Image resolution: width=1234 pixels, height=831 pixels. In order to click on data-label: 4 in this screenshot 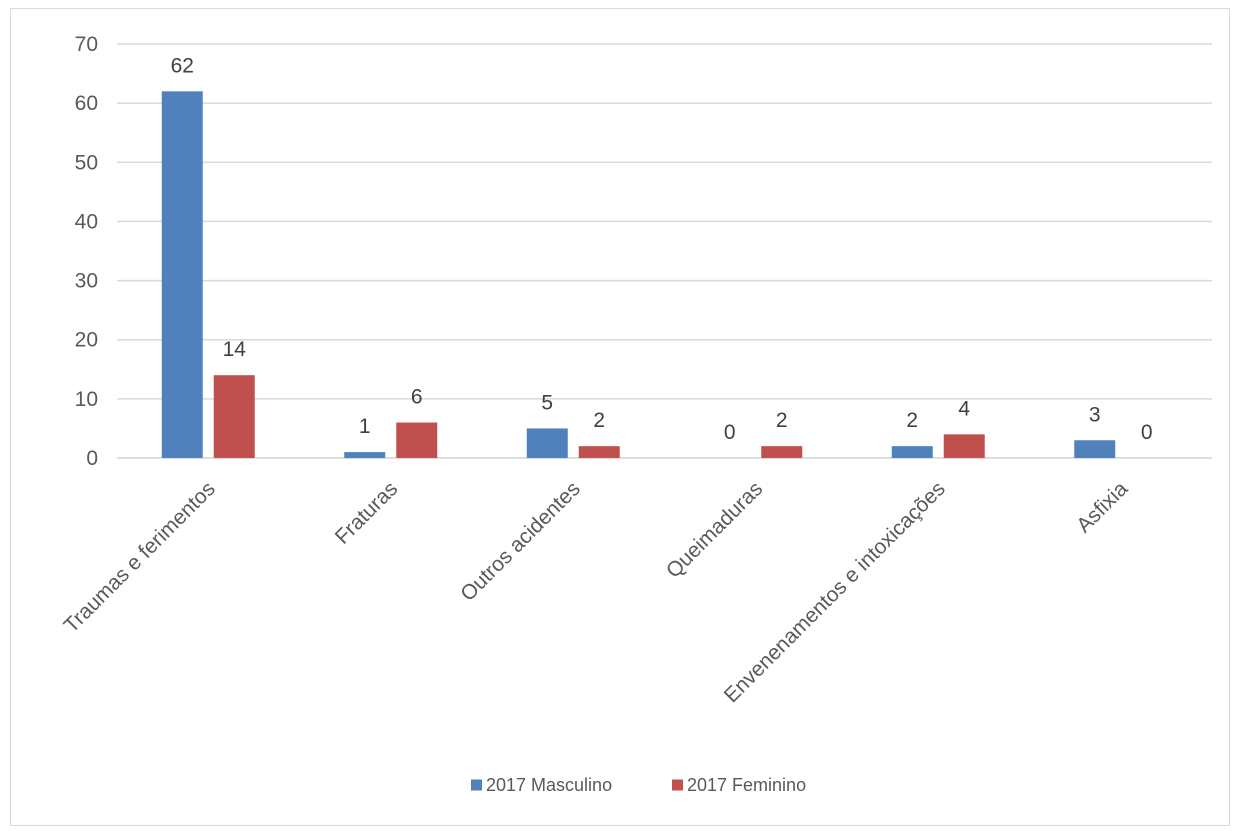, I will do `click(964, 408)`.